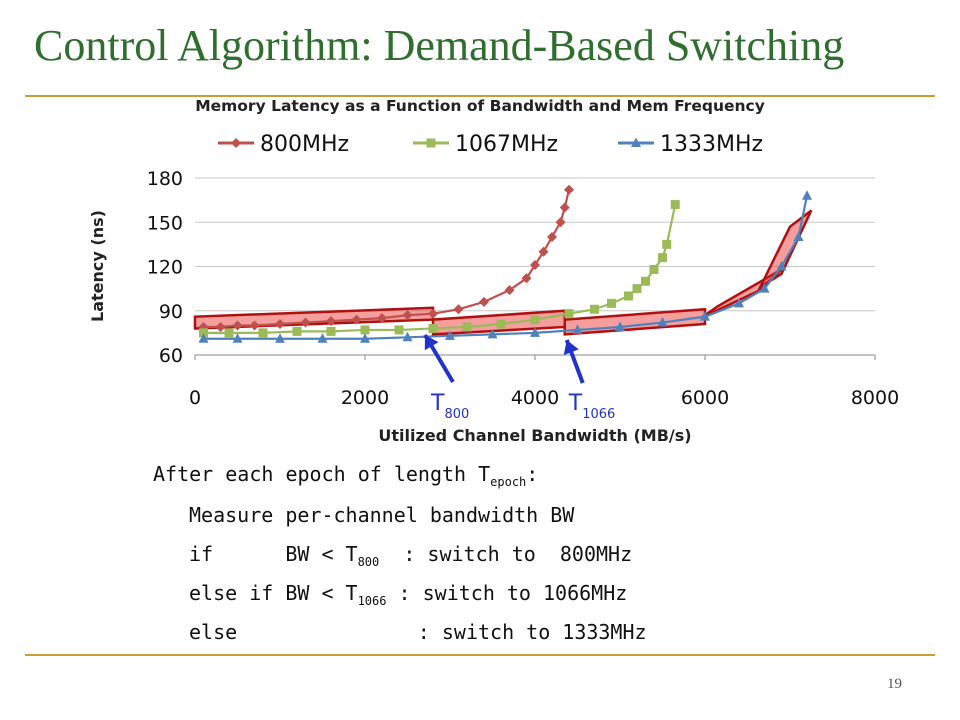 The height and width of the screenshot is (720, 960). I want to click on algorithm-line-3-action: : switch to 800MHz, so click(506, 554).